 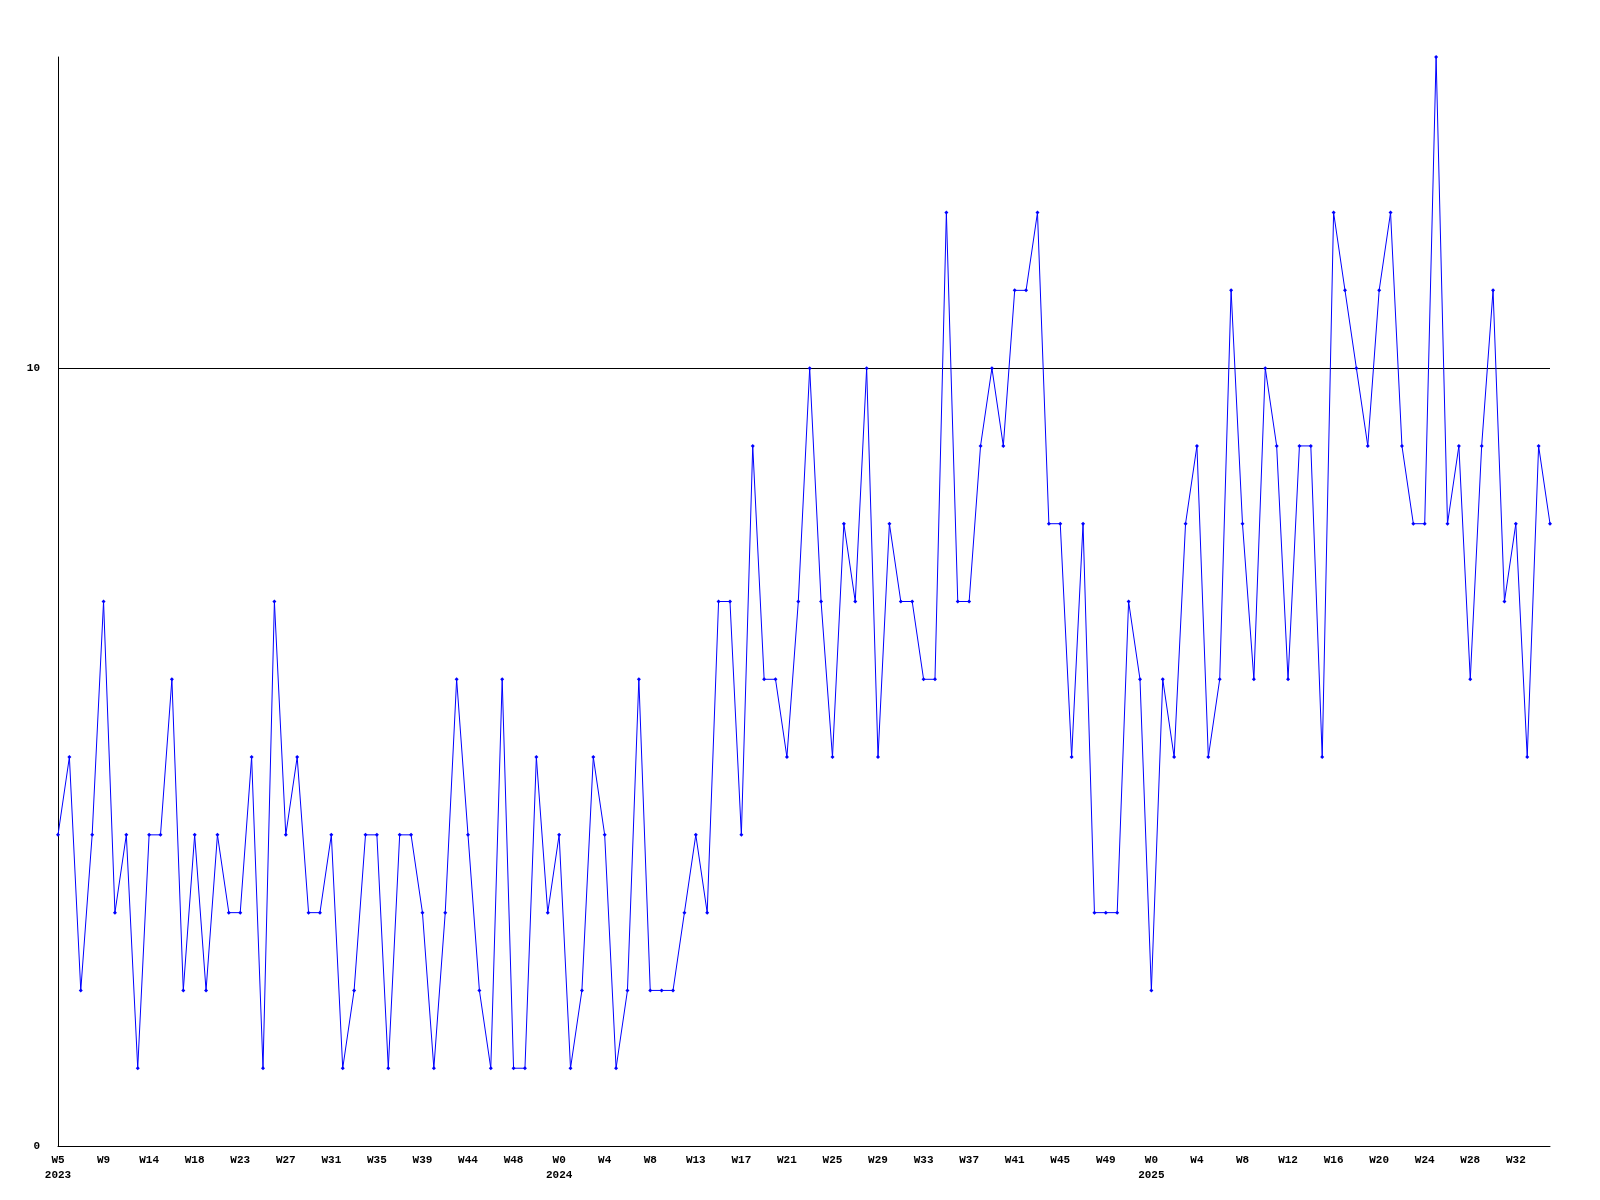 I want to click on x-tick-label: W41, so click(x=1014, y=1159).